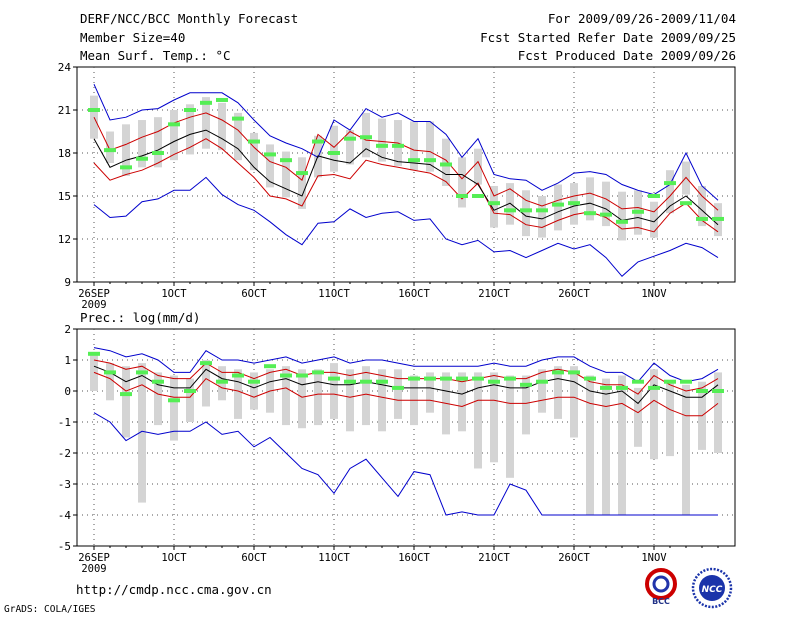 This screenshot has width=800, height=618. Describe the element at coordinates (608, 37) in the screenshot. I see `header-start-date: Fcst Started Refer Date 2009/09/25` at that location.